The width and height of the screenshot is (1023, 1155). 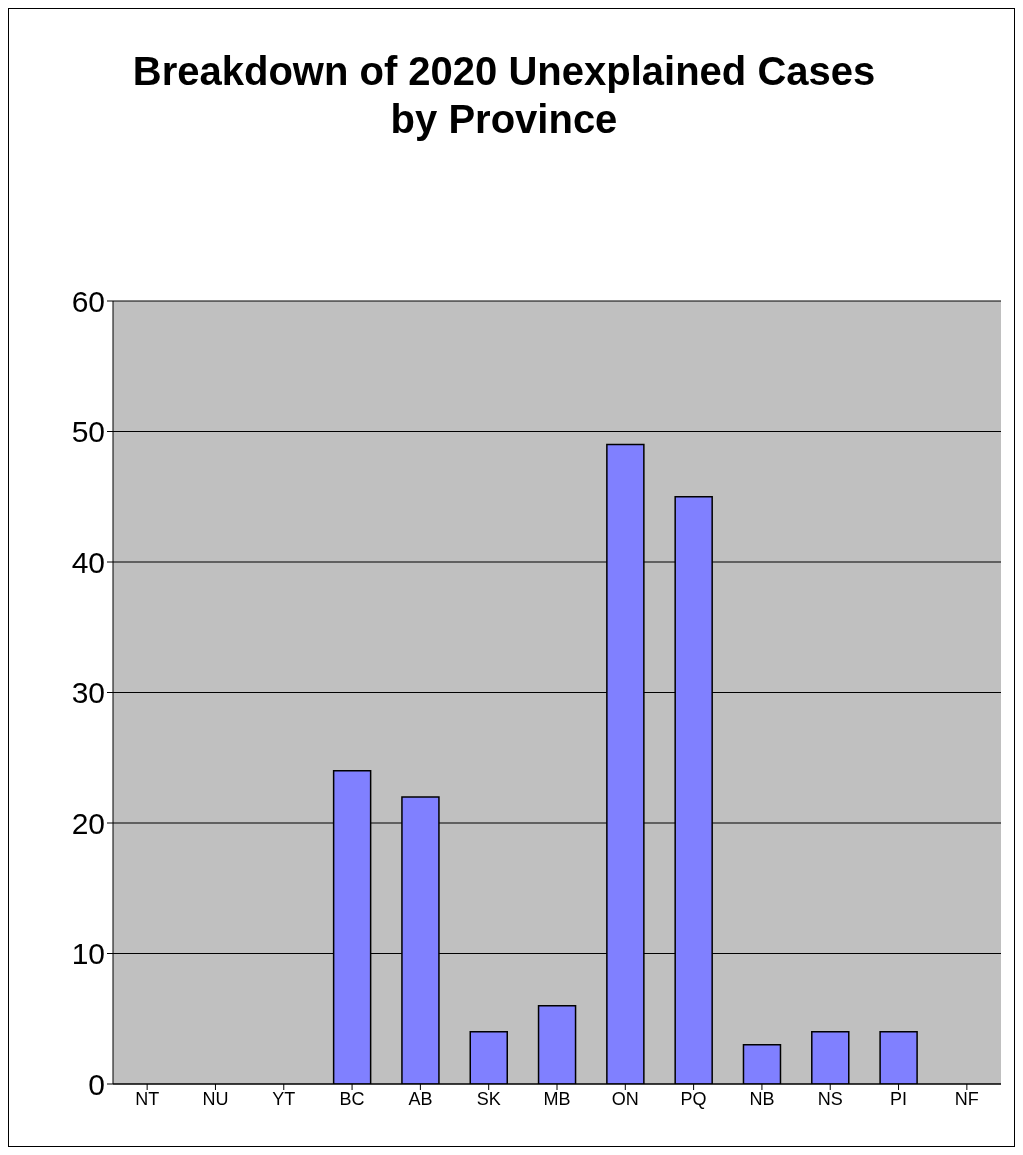 I want to click on chart-title: Breakdown of 2020 Unexplained Cases by Province, so click(x=504, y=95).